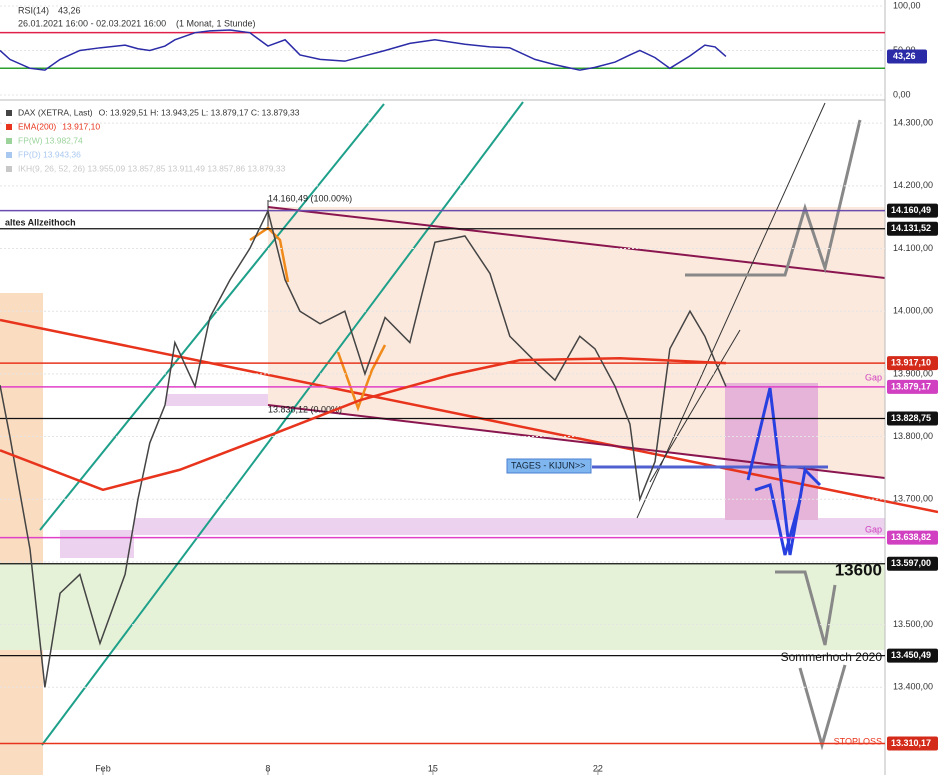 The image size is (938, 775). I want to click on y-tick-label: 13.800,00, so click(913, 436).